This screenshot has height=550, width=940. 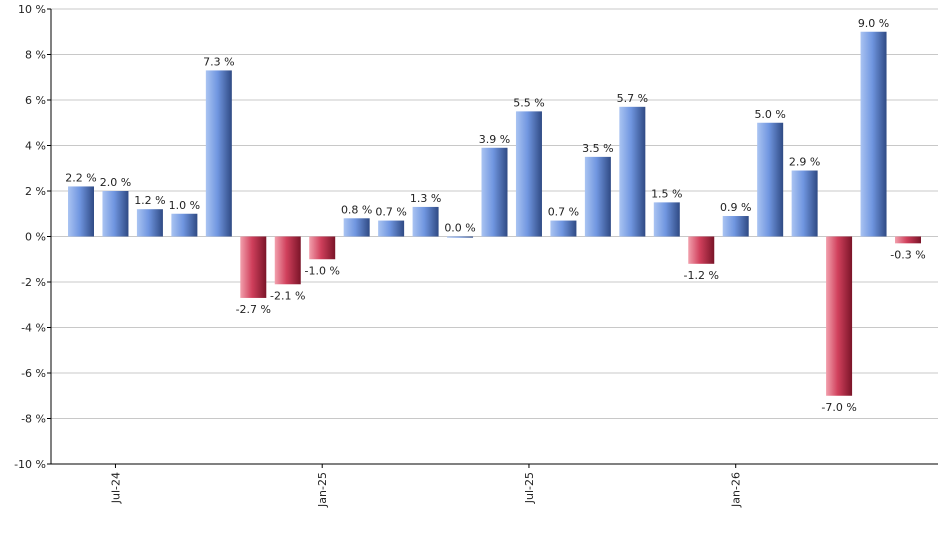 I want to click on y-tick-label: -8 %, so click(x=33, y=419).